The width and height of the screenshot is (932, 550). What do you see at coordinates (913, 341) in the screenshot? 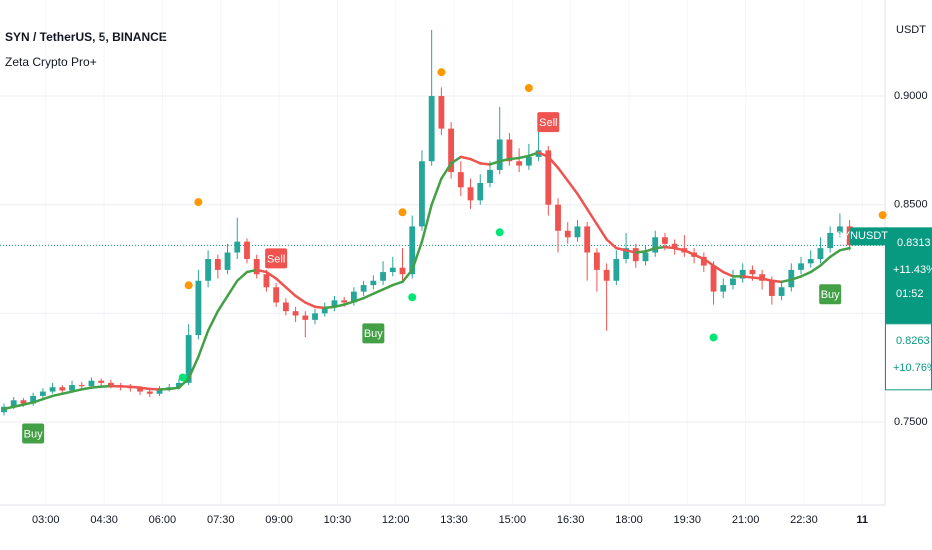
I see `second-price: 0.8263` at bounding box center [913, 341].